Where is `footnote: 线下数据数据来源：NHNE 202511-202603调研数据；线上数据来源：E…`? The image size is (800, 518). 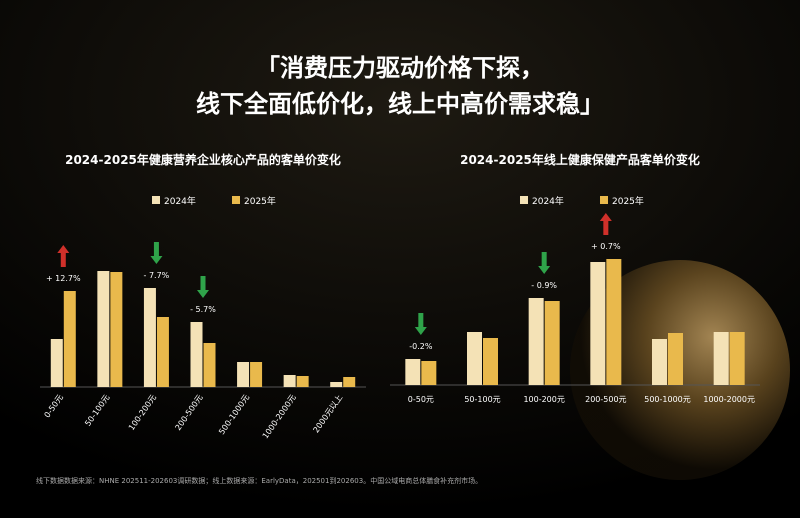 footnote: 线下数据数据来源：NHNE 202511-202603调研数据；线上数据来源：E… is located at coordinates (259, 480).